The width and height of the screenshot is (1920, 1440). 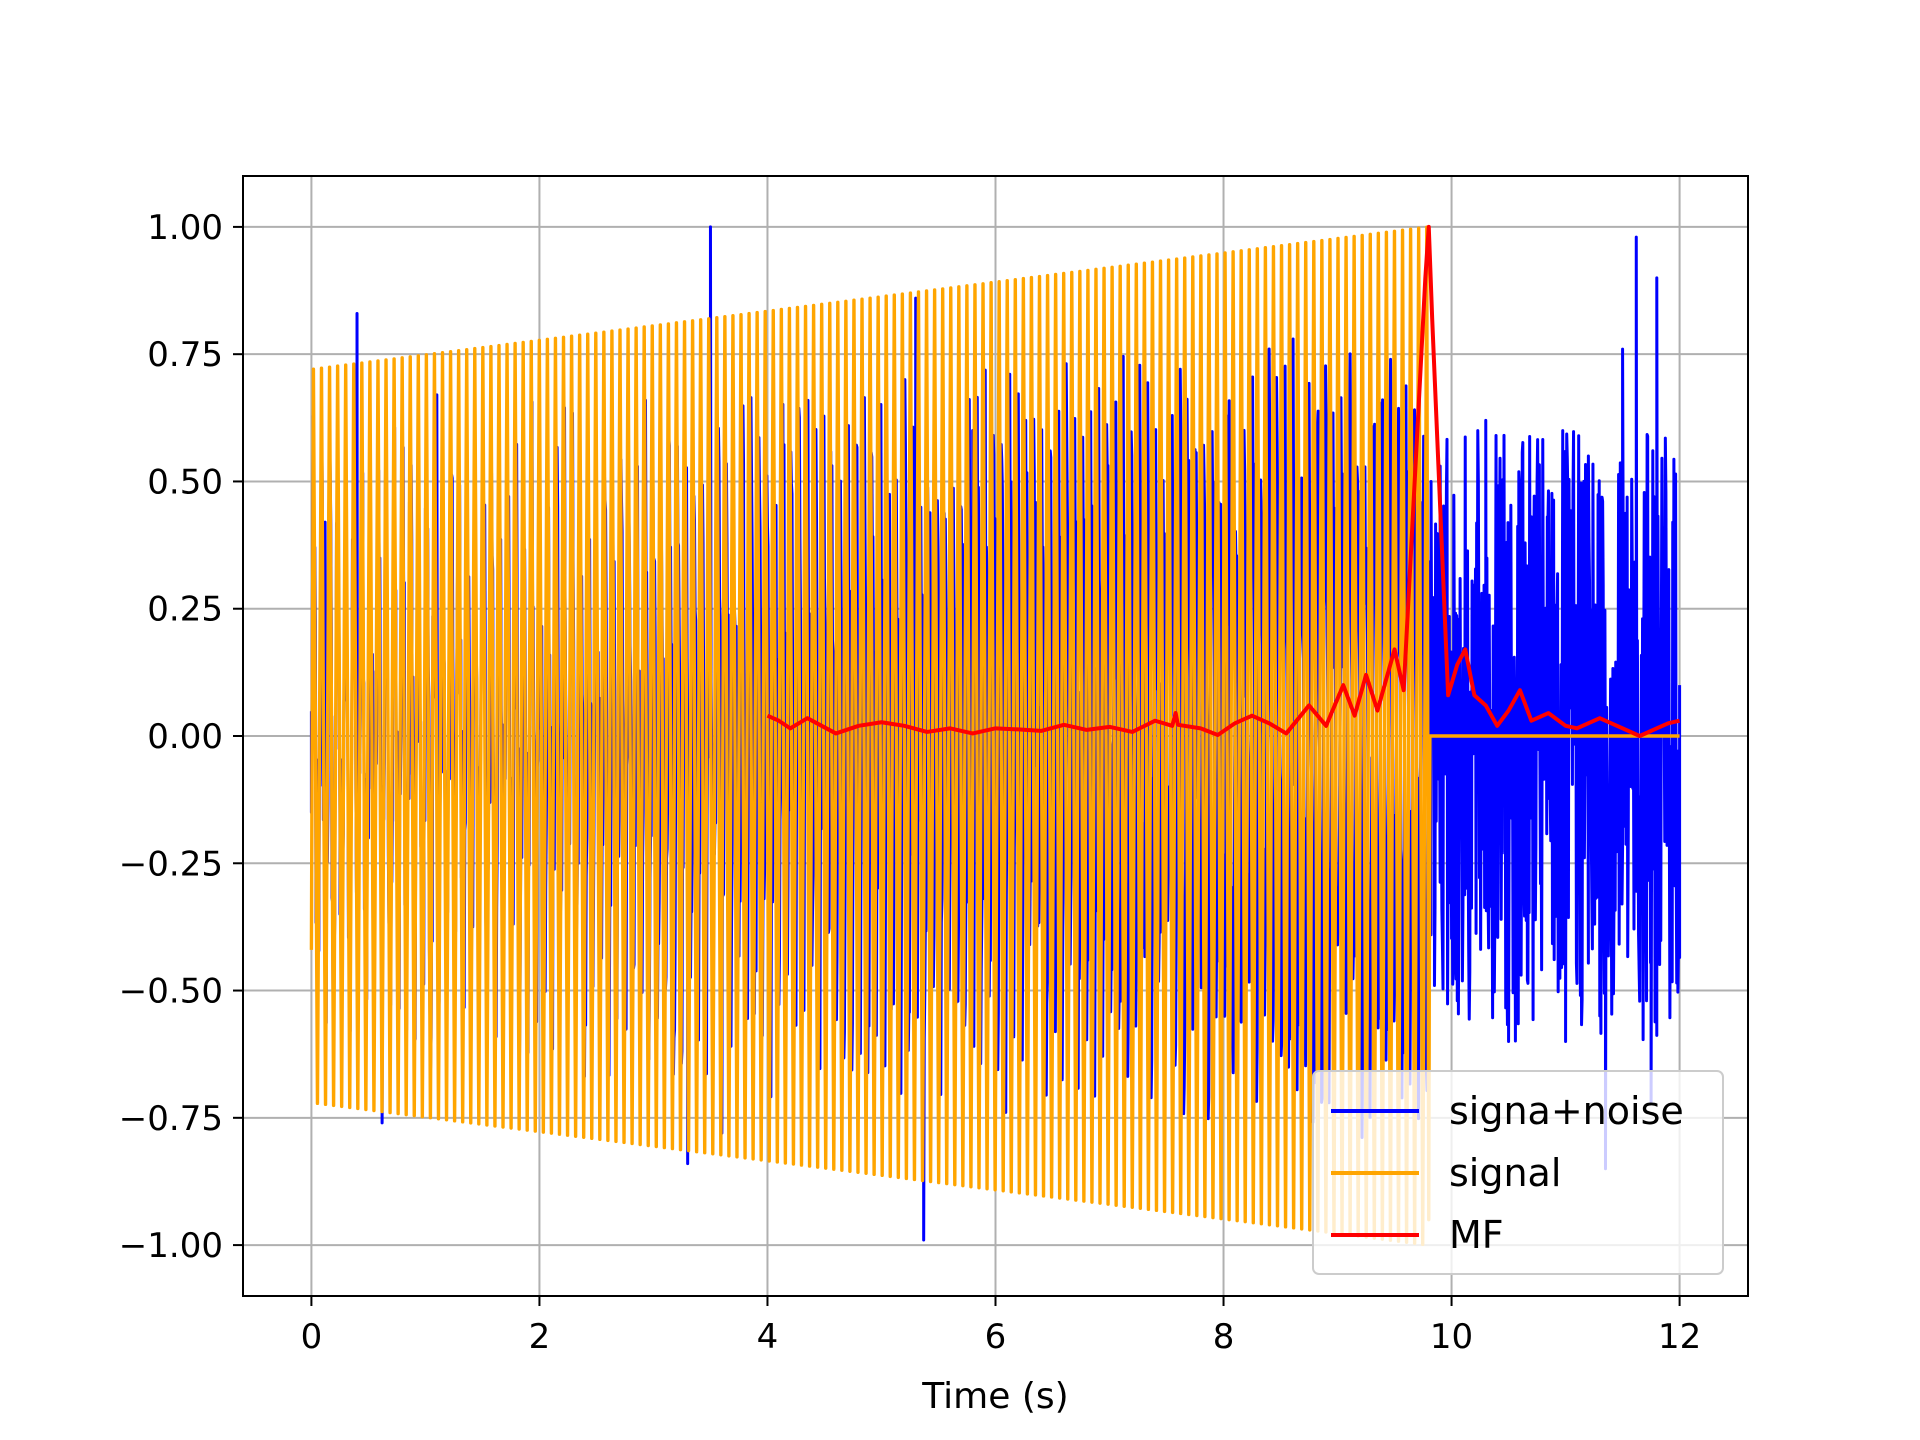 I want to click on legend-box, so click(x=1518, y=1172).